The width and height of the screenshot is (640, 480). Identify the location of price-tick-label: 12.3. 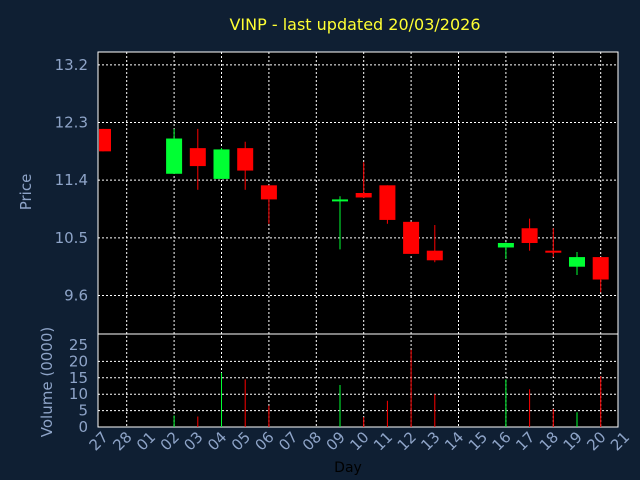
(71, 123).